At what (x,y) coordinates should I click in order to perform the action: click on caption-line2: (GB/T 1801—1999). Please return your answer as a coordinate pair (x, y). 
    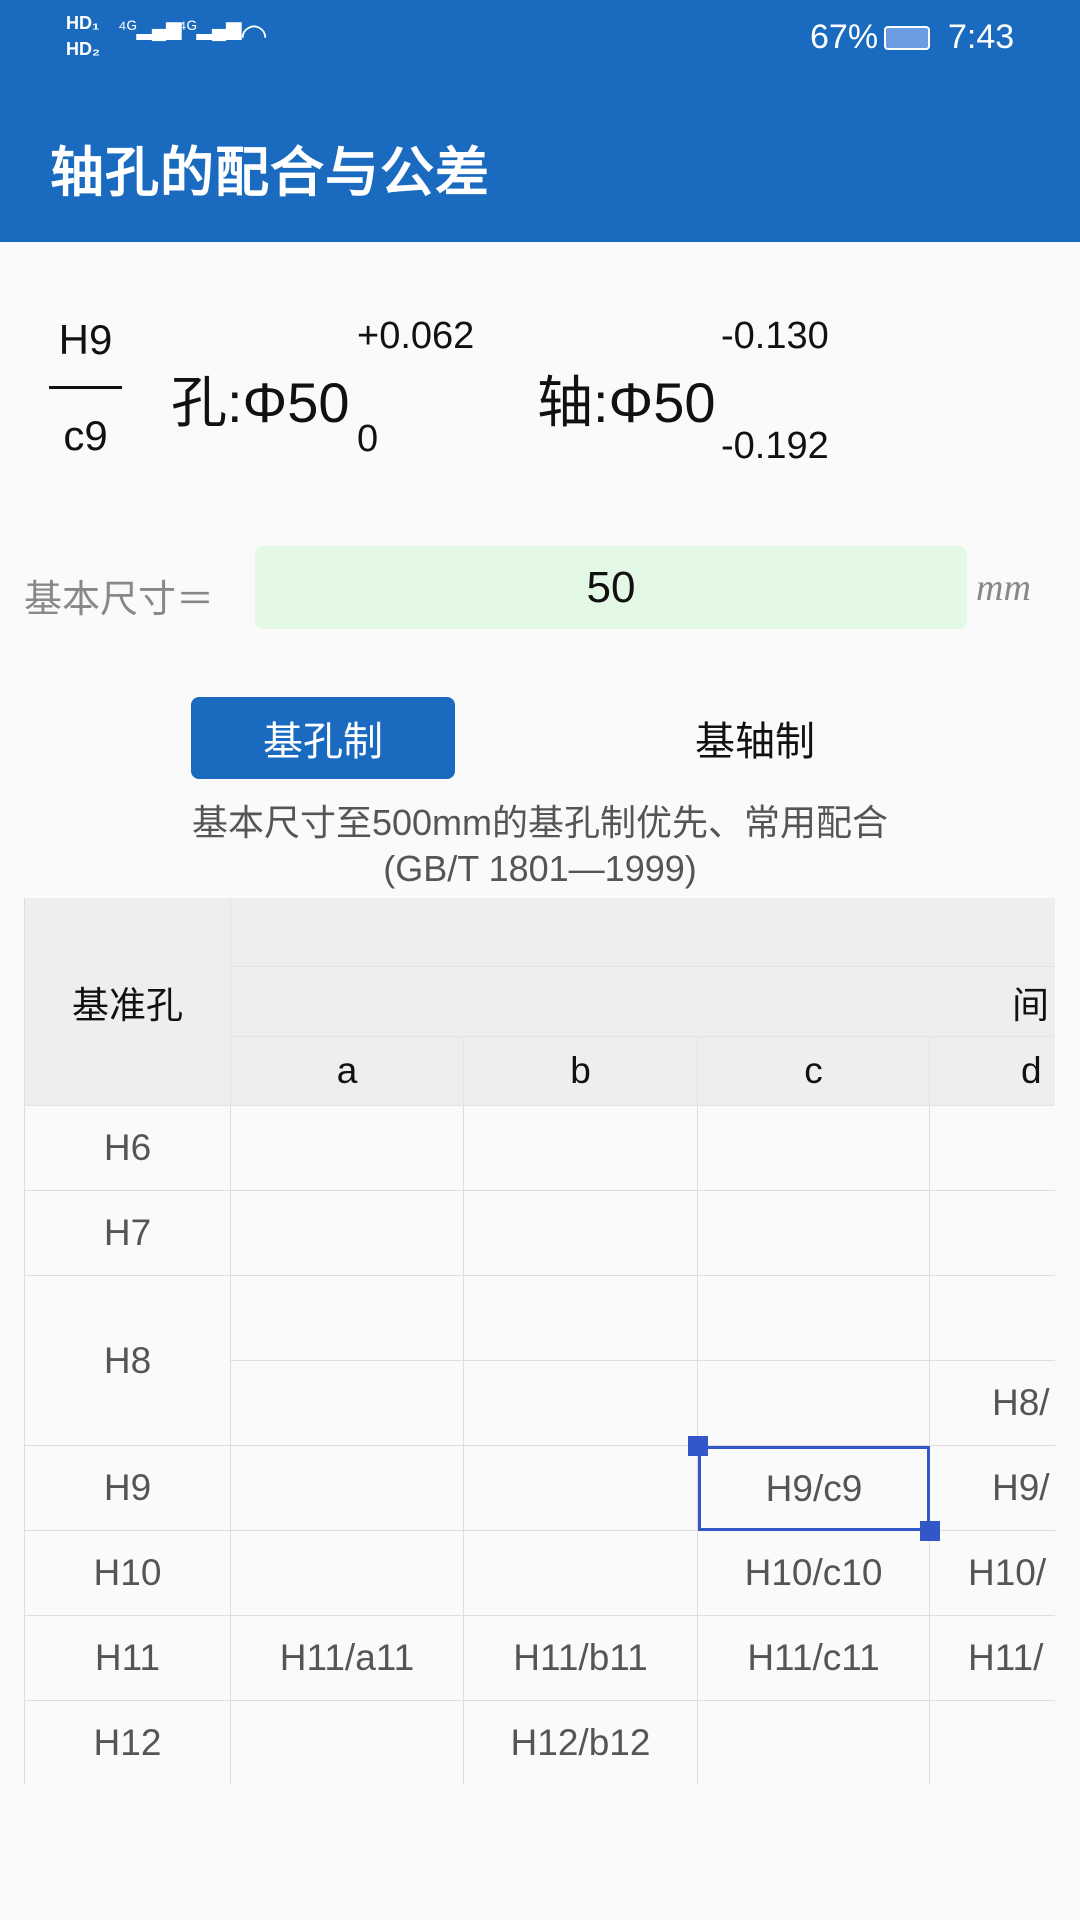
    Looking at the image, I should click on (540, 868).